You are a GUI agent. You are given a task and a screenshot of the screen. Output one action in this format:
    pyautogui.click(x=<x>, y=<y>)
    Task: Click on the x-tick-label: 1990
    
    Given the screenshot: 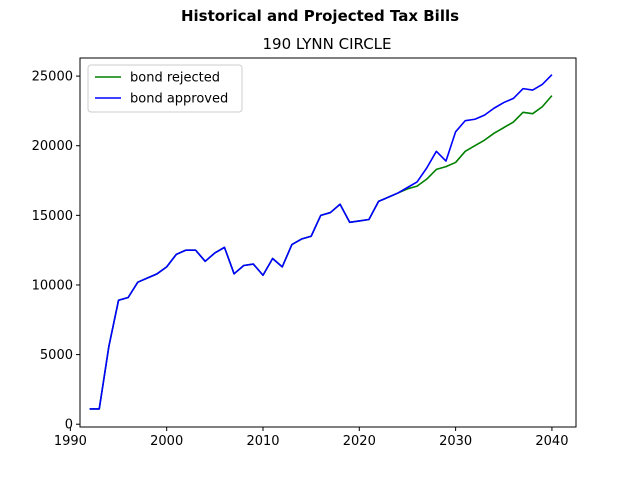 What is the action you would take?
    pyautogui.click(x=70, y=441)
    